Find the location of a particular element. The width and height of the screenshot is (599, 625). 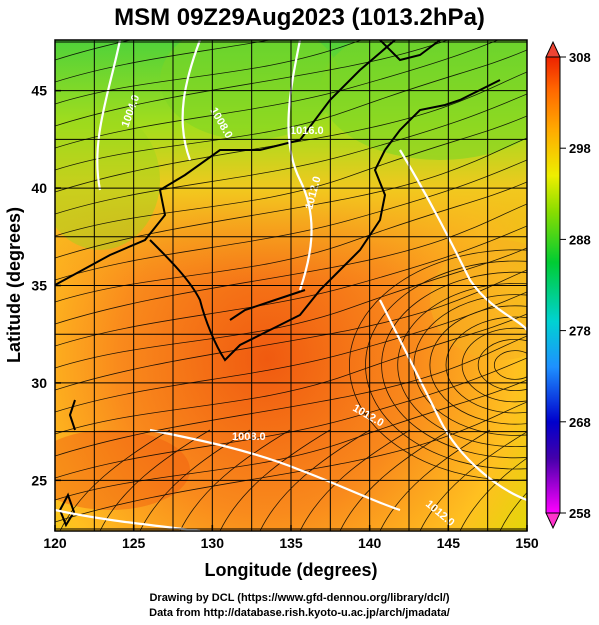

y-tick-label: 30 is located at coordinates (39, 383).